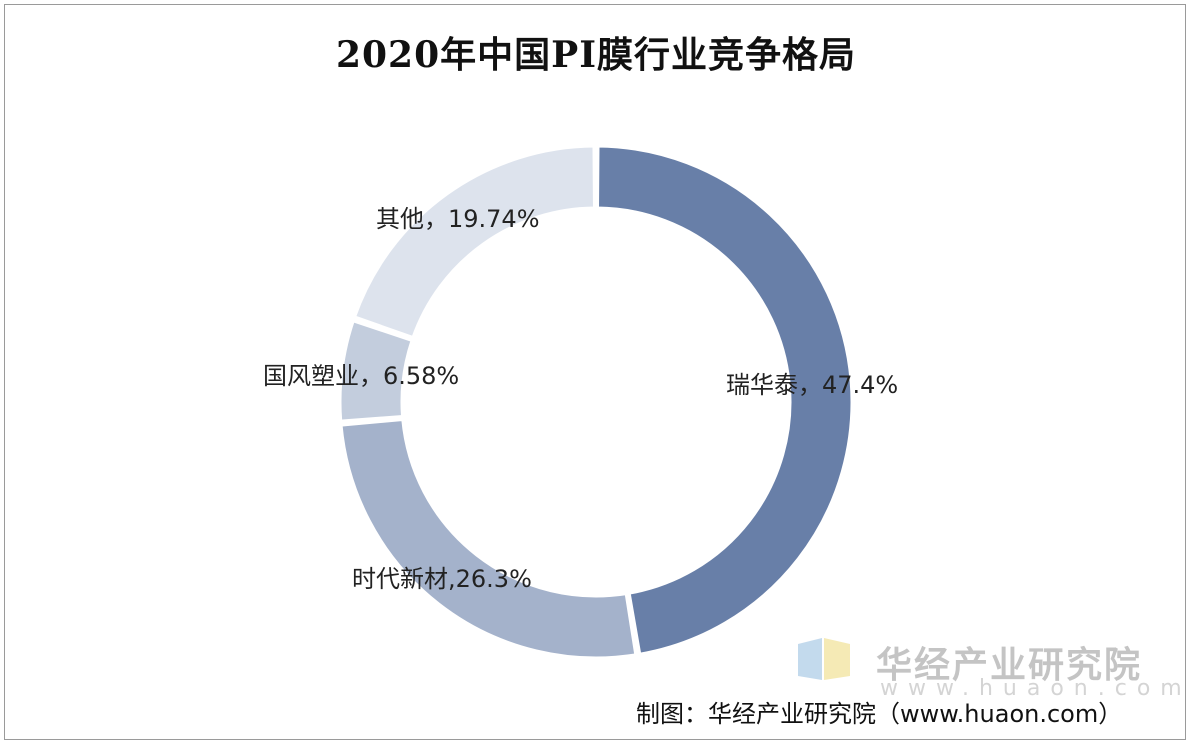  What do you see at coordinates (1009, 665) in the screenshot?
I see `watermark-name: 华经产业研究院` at bounding box center [1009, 665].